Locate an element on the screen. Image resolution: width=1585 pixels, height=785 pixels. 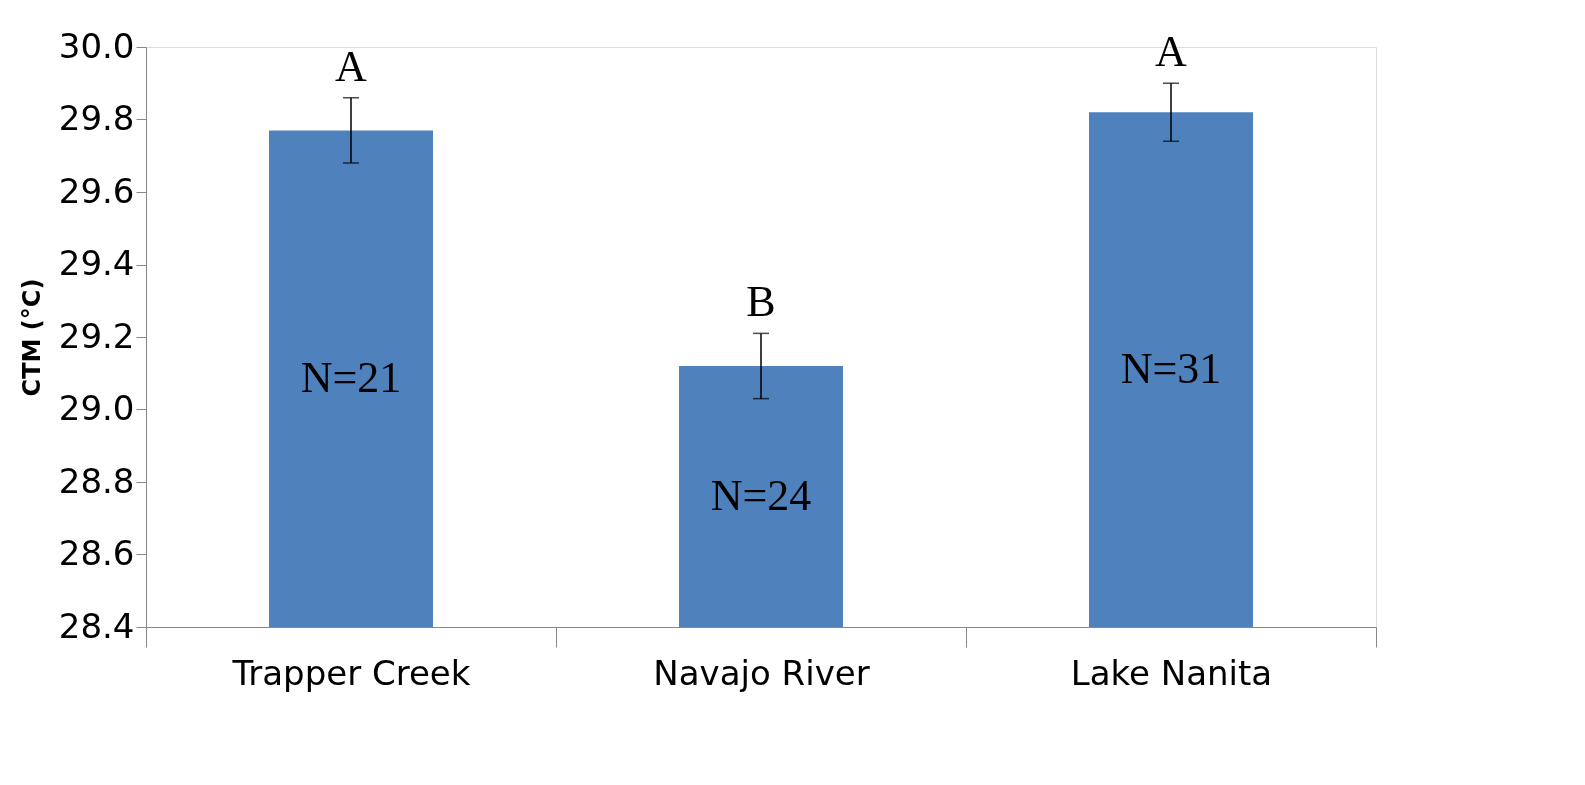
y-tick-label: 29.0 is located at coordinates (96, 408).